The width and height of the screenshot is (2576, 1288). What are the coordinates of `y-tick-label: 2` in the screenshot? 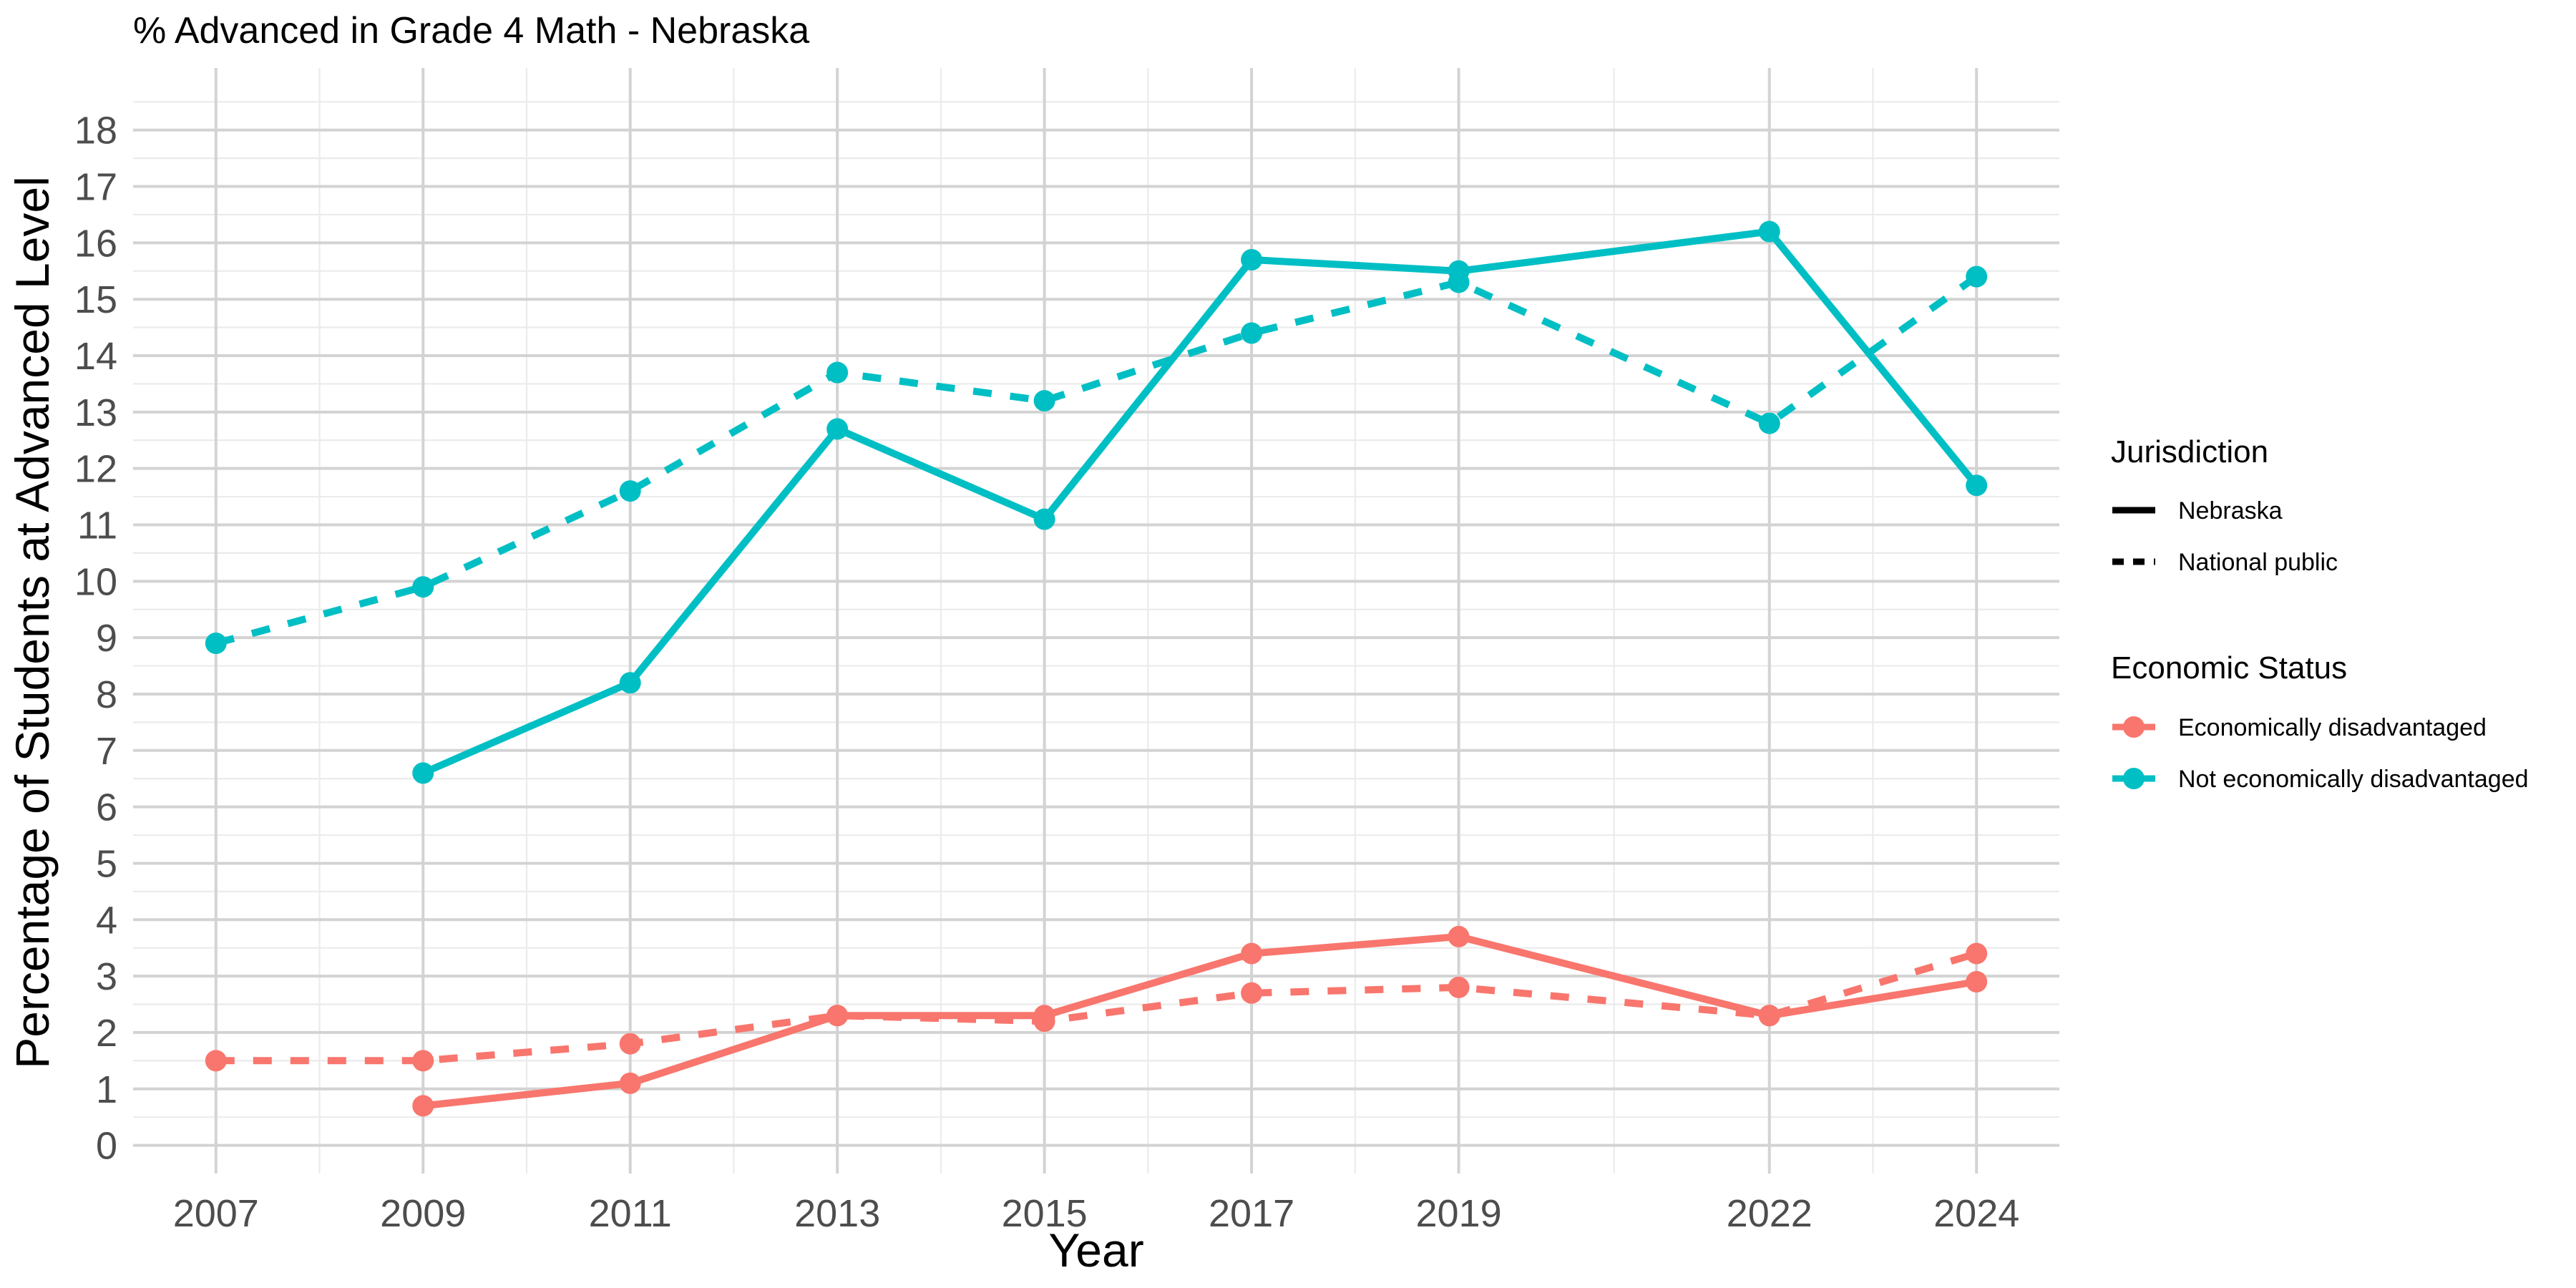 It's located at (106, 1033).